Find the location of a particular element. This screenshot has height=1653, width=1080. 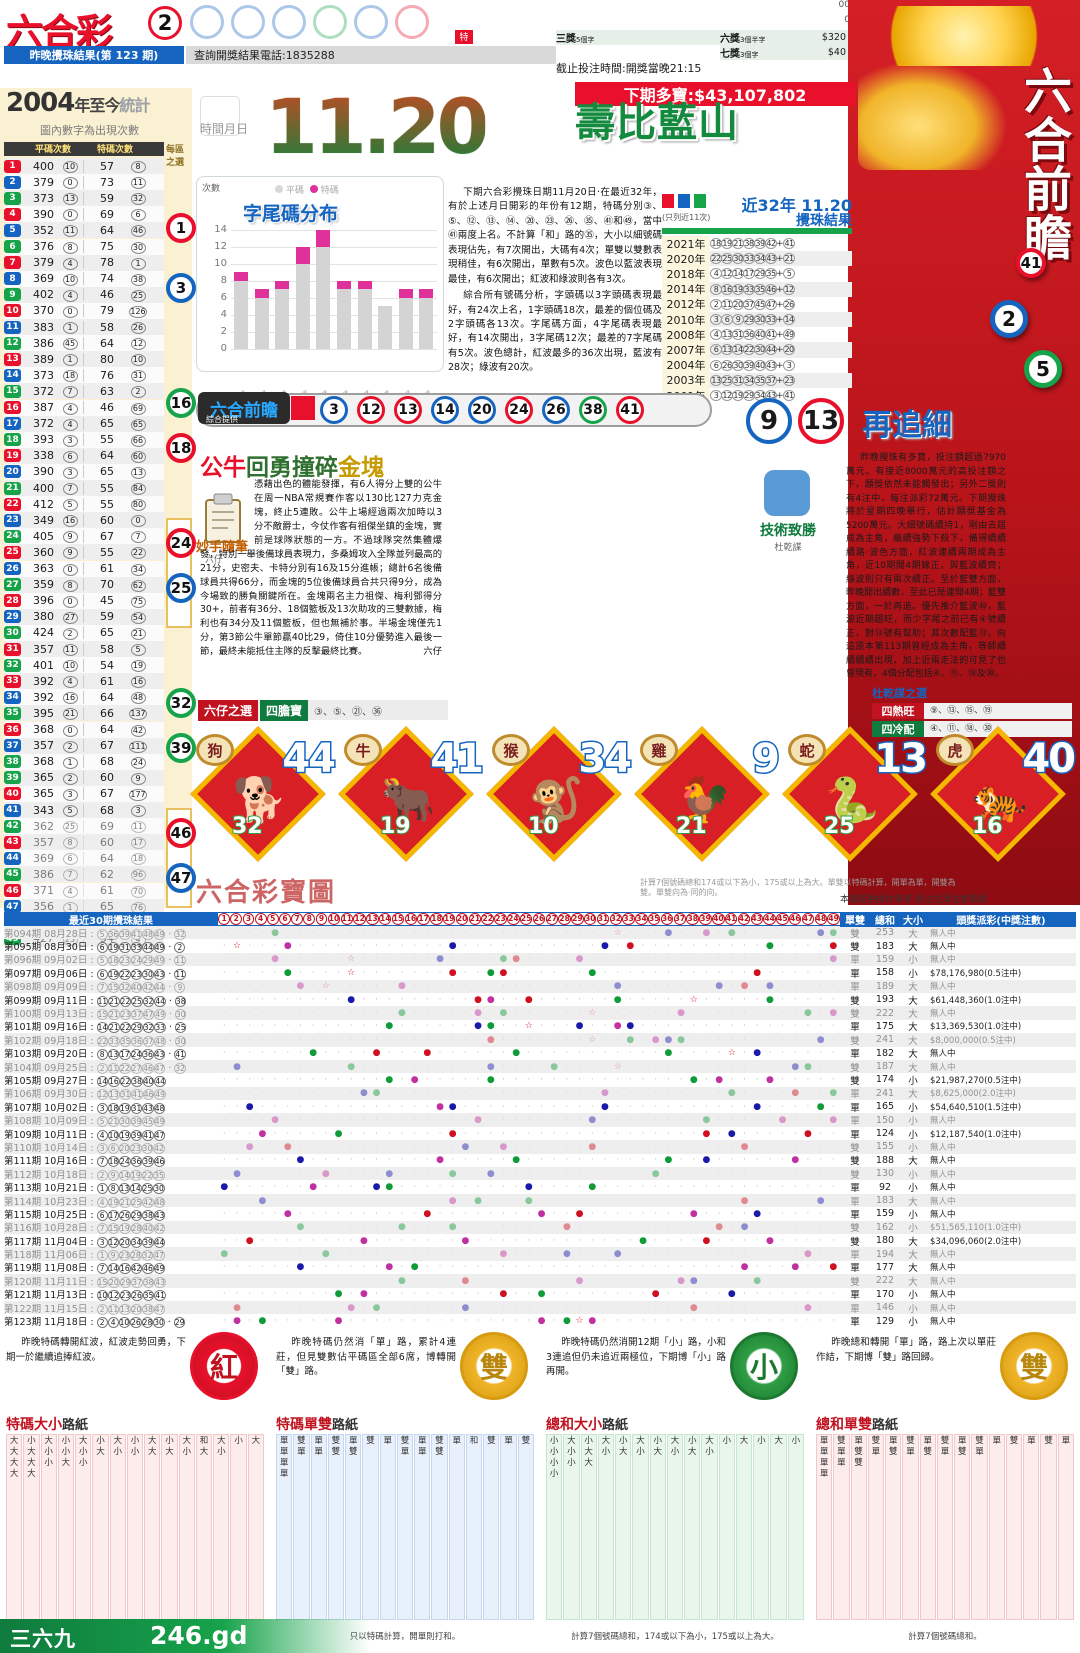

road-cell: 單 is located at coordinates (318, 1452).